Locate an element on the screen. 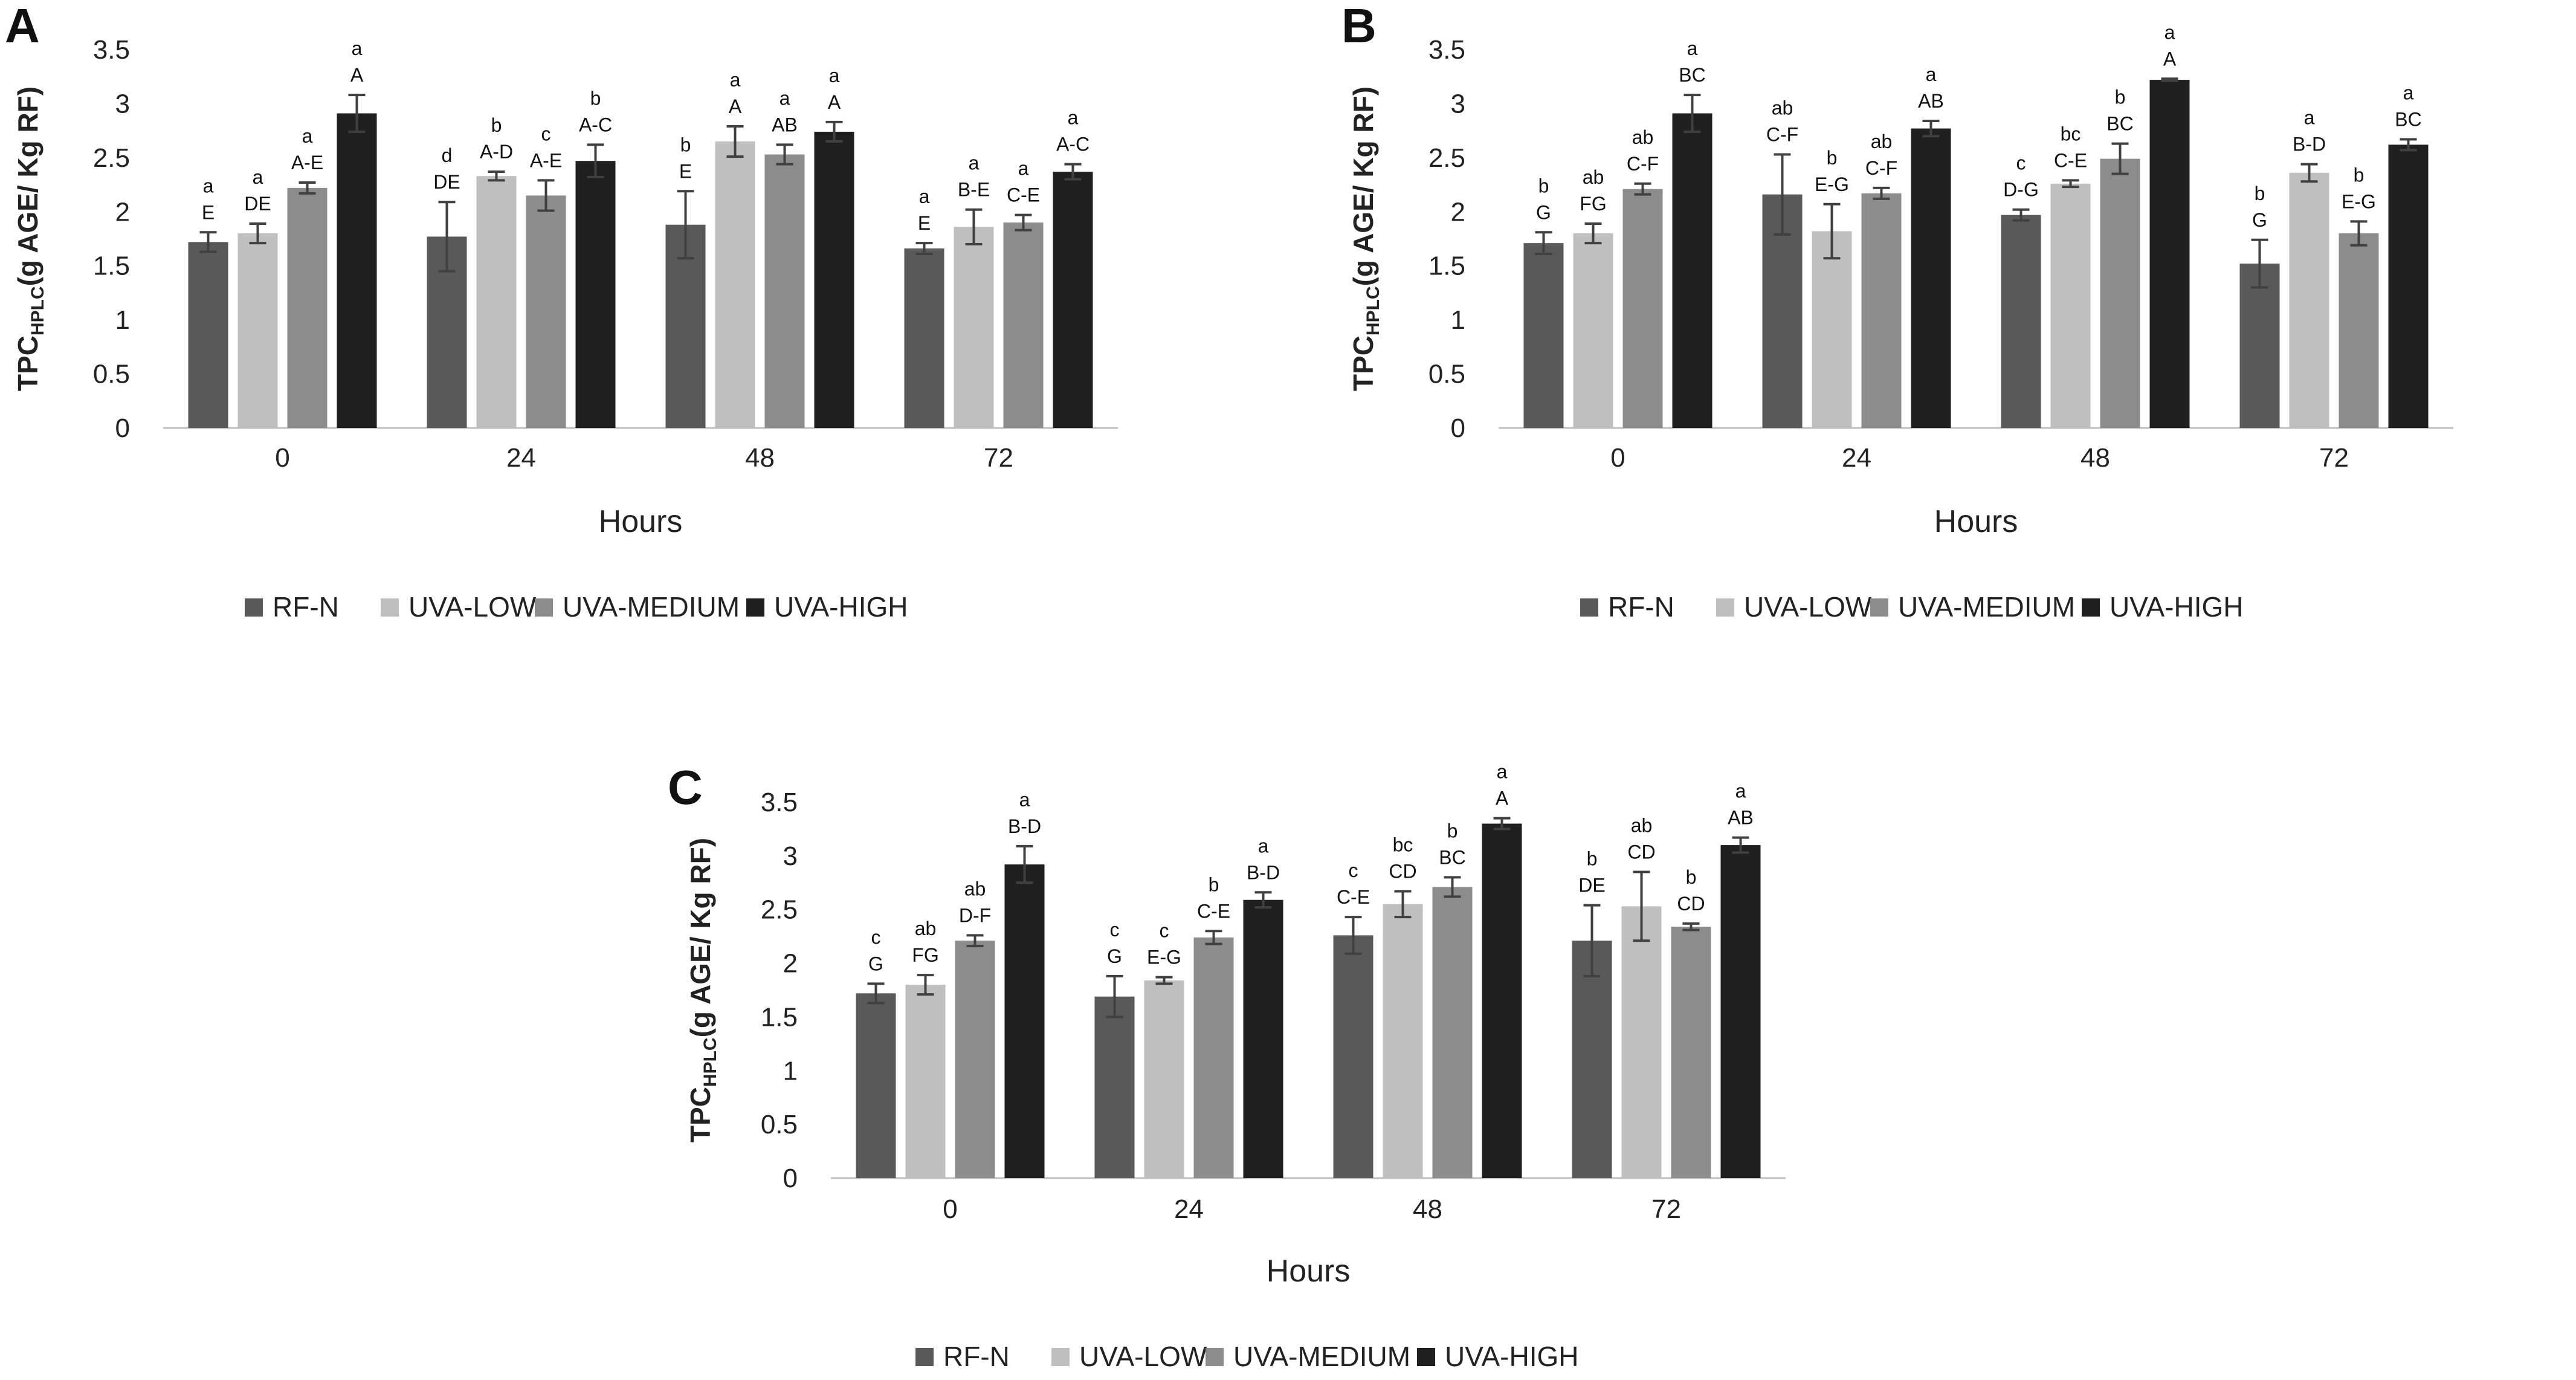  significance-uppercase: FG is located at coordinates (925, 955).